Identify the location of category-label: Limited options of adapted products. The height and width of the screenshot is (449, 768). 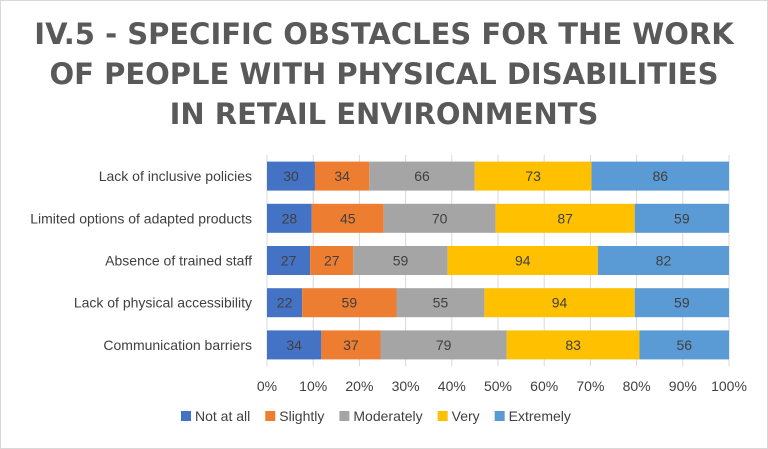
(141, 218).